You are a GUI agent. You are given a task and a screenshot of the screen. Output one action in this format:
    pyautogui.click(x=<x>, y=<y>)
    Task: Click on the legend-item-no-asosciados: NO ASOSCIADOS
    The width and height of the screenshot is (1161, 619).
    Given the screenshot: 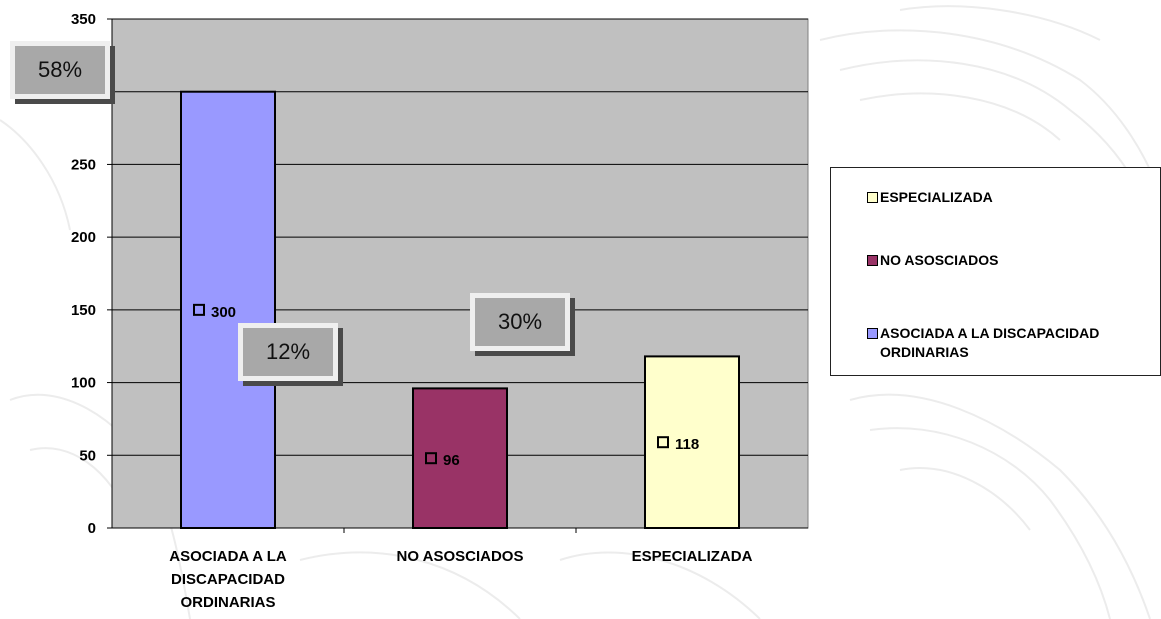 What is the action you would take?
    pyautogui.click(x=933, y=260)
    